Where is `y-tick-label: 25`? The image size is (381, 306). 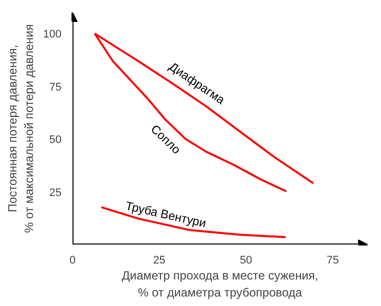 y-tick-label: 25 is located at coordinates (55, 192).